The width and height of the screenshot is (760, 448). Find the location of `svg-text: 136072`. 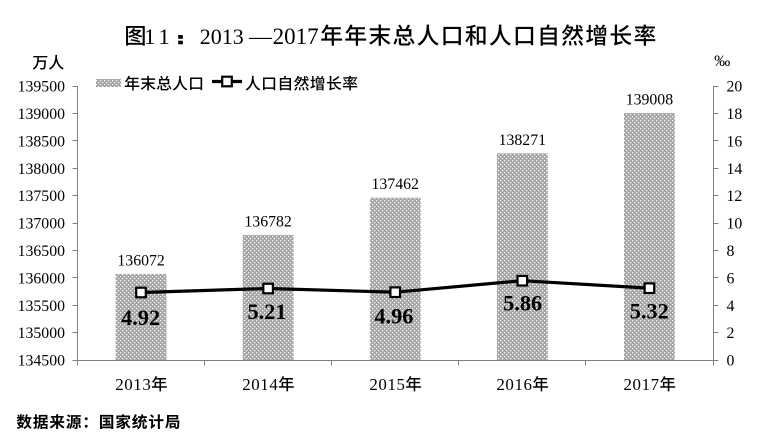

svg-text: 136072 is located at coordinates (140, 260).